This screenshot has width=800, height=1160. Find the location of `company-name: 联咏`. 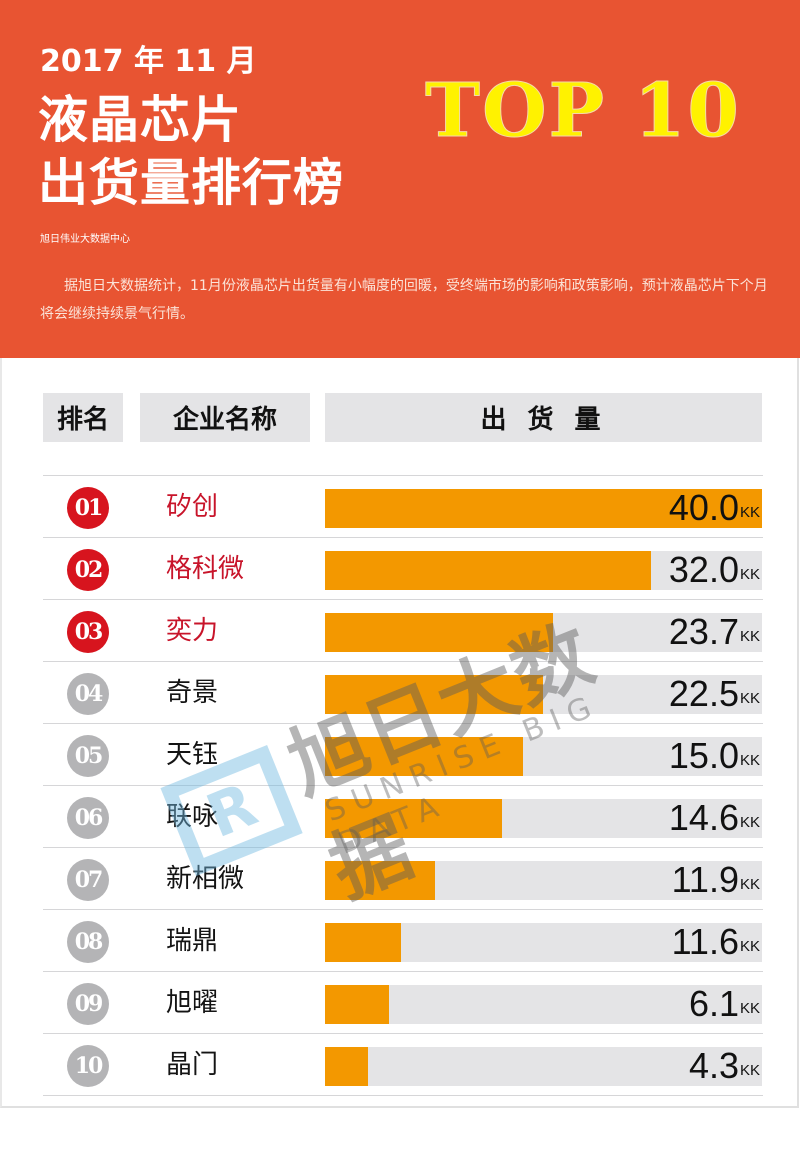

company-name: 联咏 is located at coordinates (192, 817).